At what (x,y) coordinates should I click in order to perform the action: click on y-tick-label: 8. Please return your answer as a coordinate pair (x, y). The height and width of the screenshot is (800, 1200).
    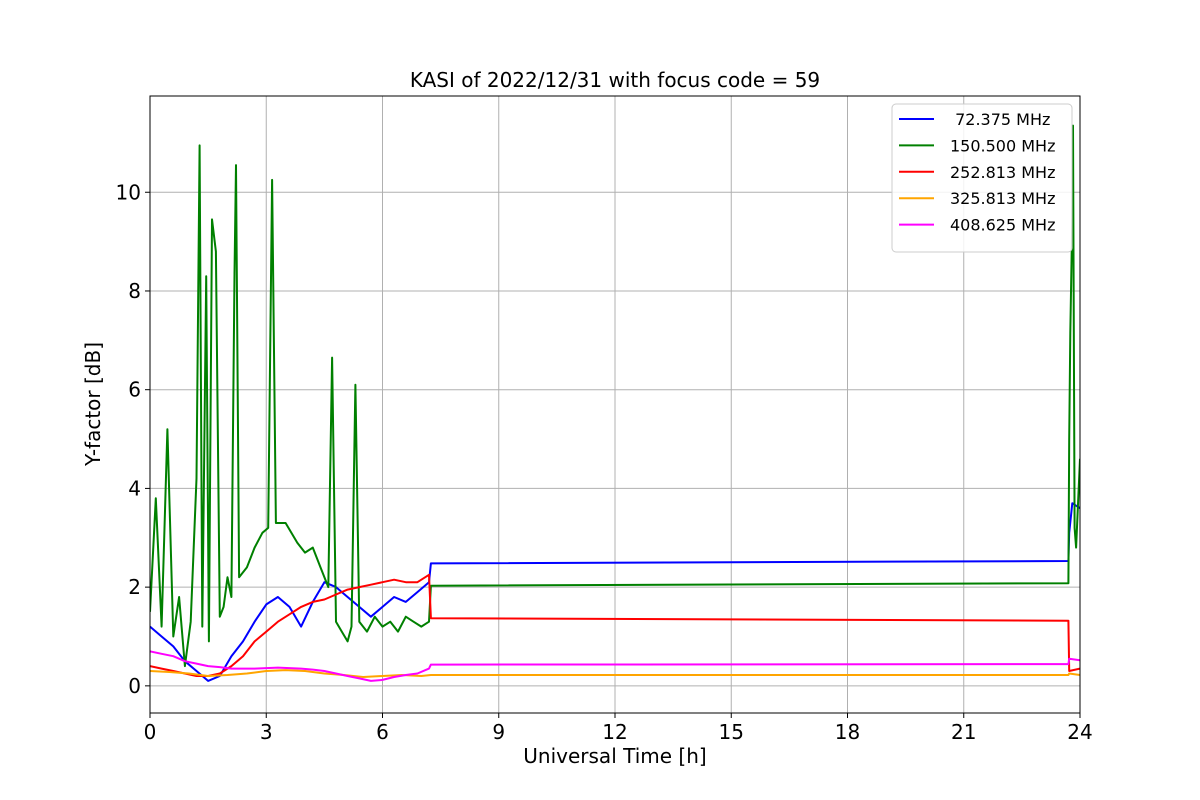
    Looking at the image, I should click on (134, 291).